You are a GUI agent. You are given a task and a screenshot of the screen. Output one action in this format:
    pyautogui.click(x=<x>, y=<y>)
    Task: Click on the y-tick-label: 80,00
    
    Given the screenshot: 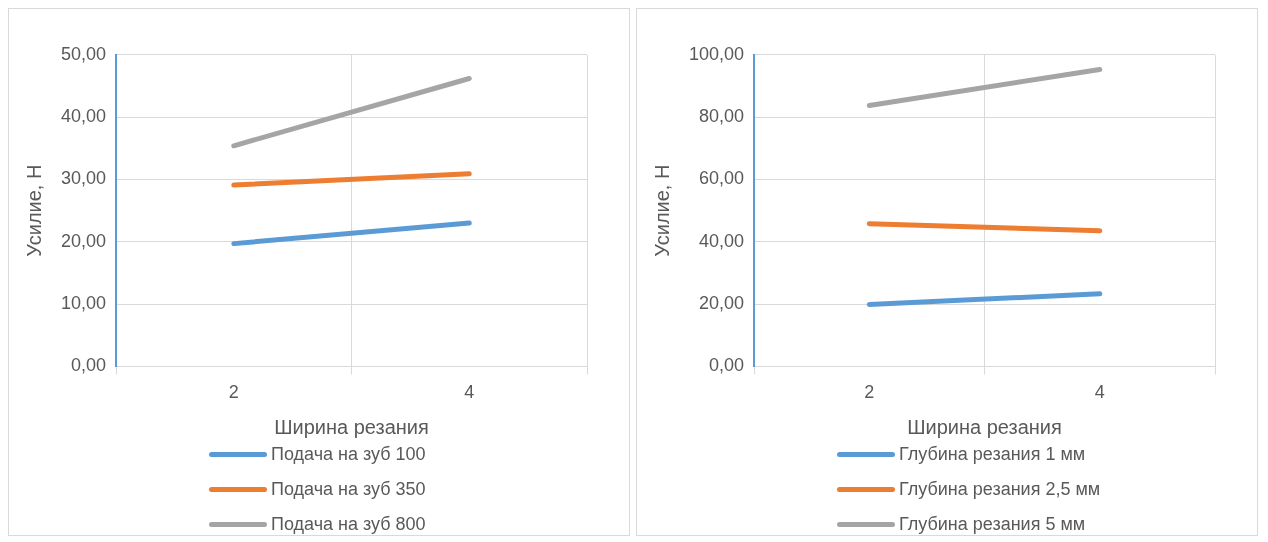 What is the action you would take?
    pyautogui.click(x=722, y=116)
    